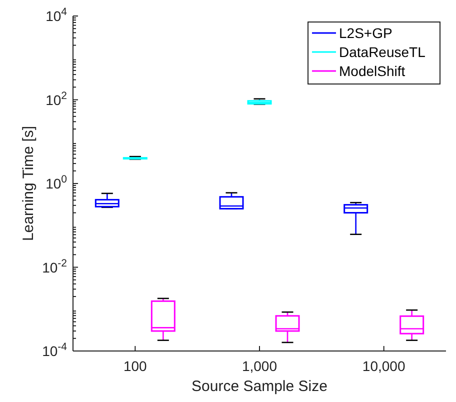 The width and height of the screenshot is (456, 402). Describe the element at coordinates (365, 33) in the screenshot. I see `legend-label: L2S+GP` at that location.